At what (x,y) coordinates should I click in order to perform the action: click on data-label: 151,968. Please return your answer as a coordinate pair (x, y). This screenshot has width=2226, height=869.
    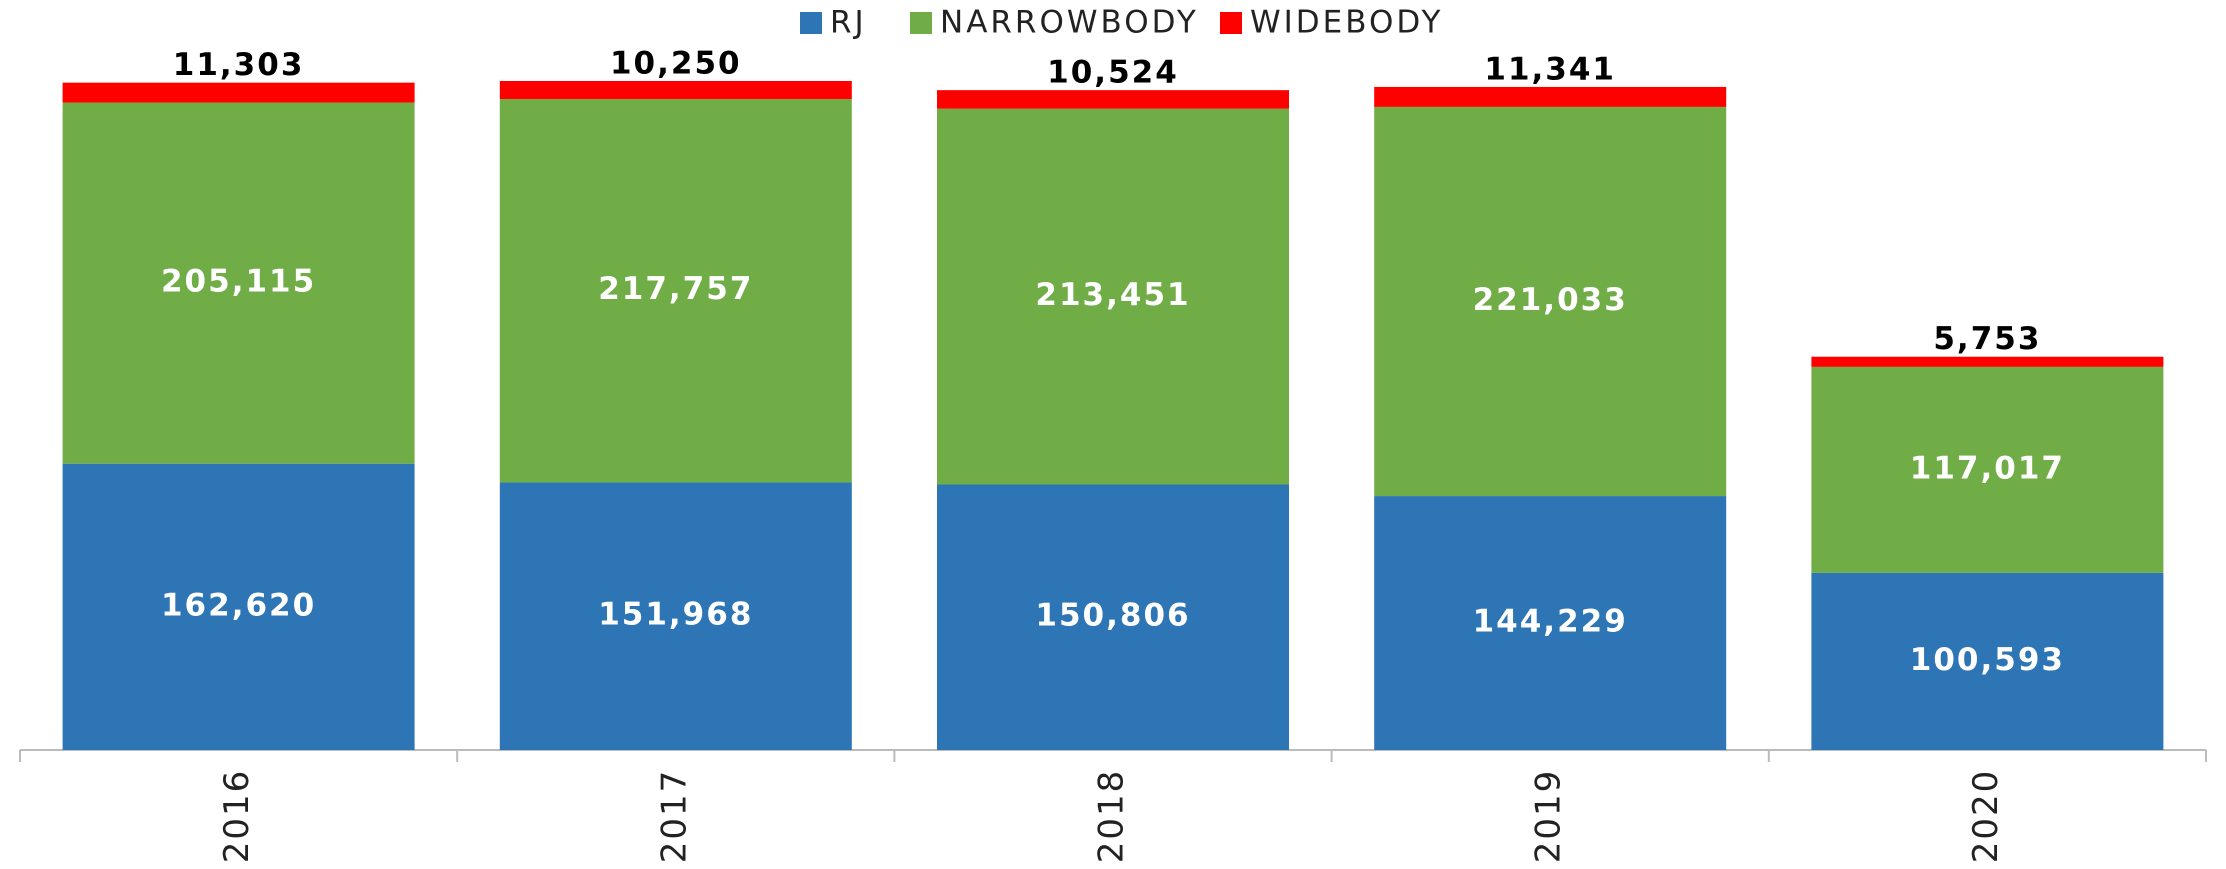
    Looking at the image, I should click on (675, 615).